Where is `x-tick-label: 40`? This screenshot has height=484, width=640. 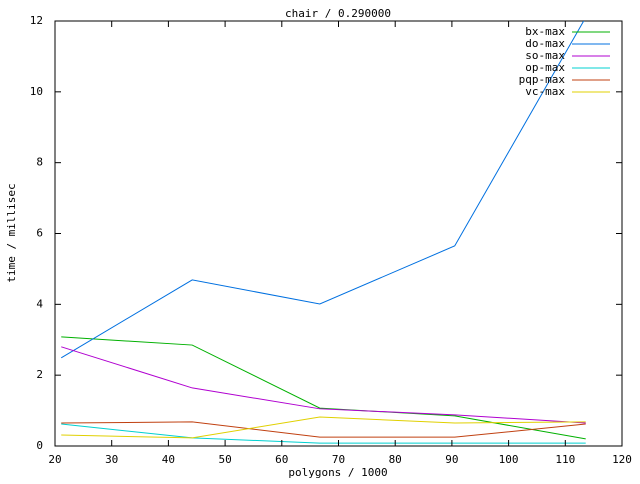 x-tick-label: 40 is located at coordinates (168, 459).